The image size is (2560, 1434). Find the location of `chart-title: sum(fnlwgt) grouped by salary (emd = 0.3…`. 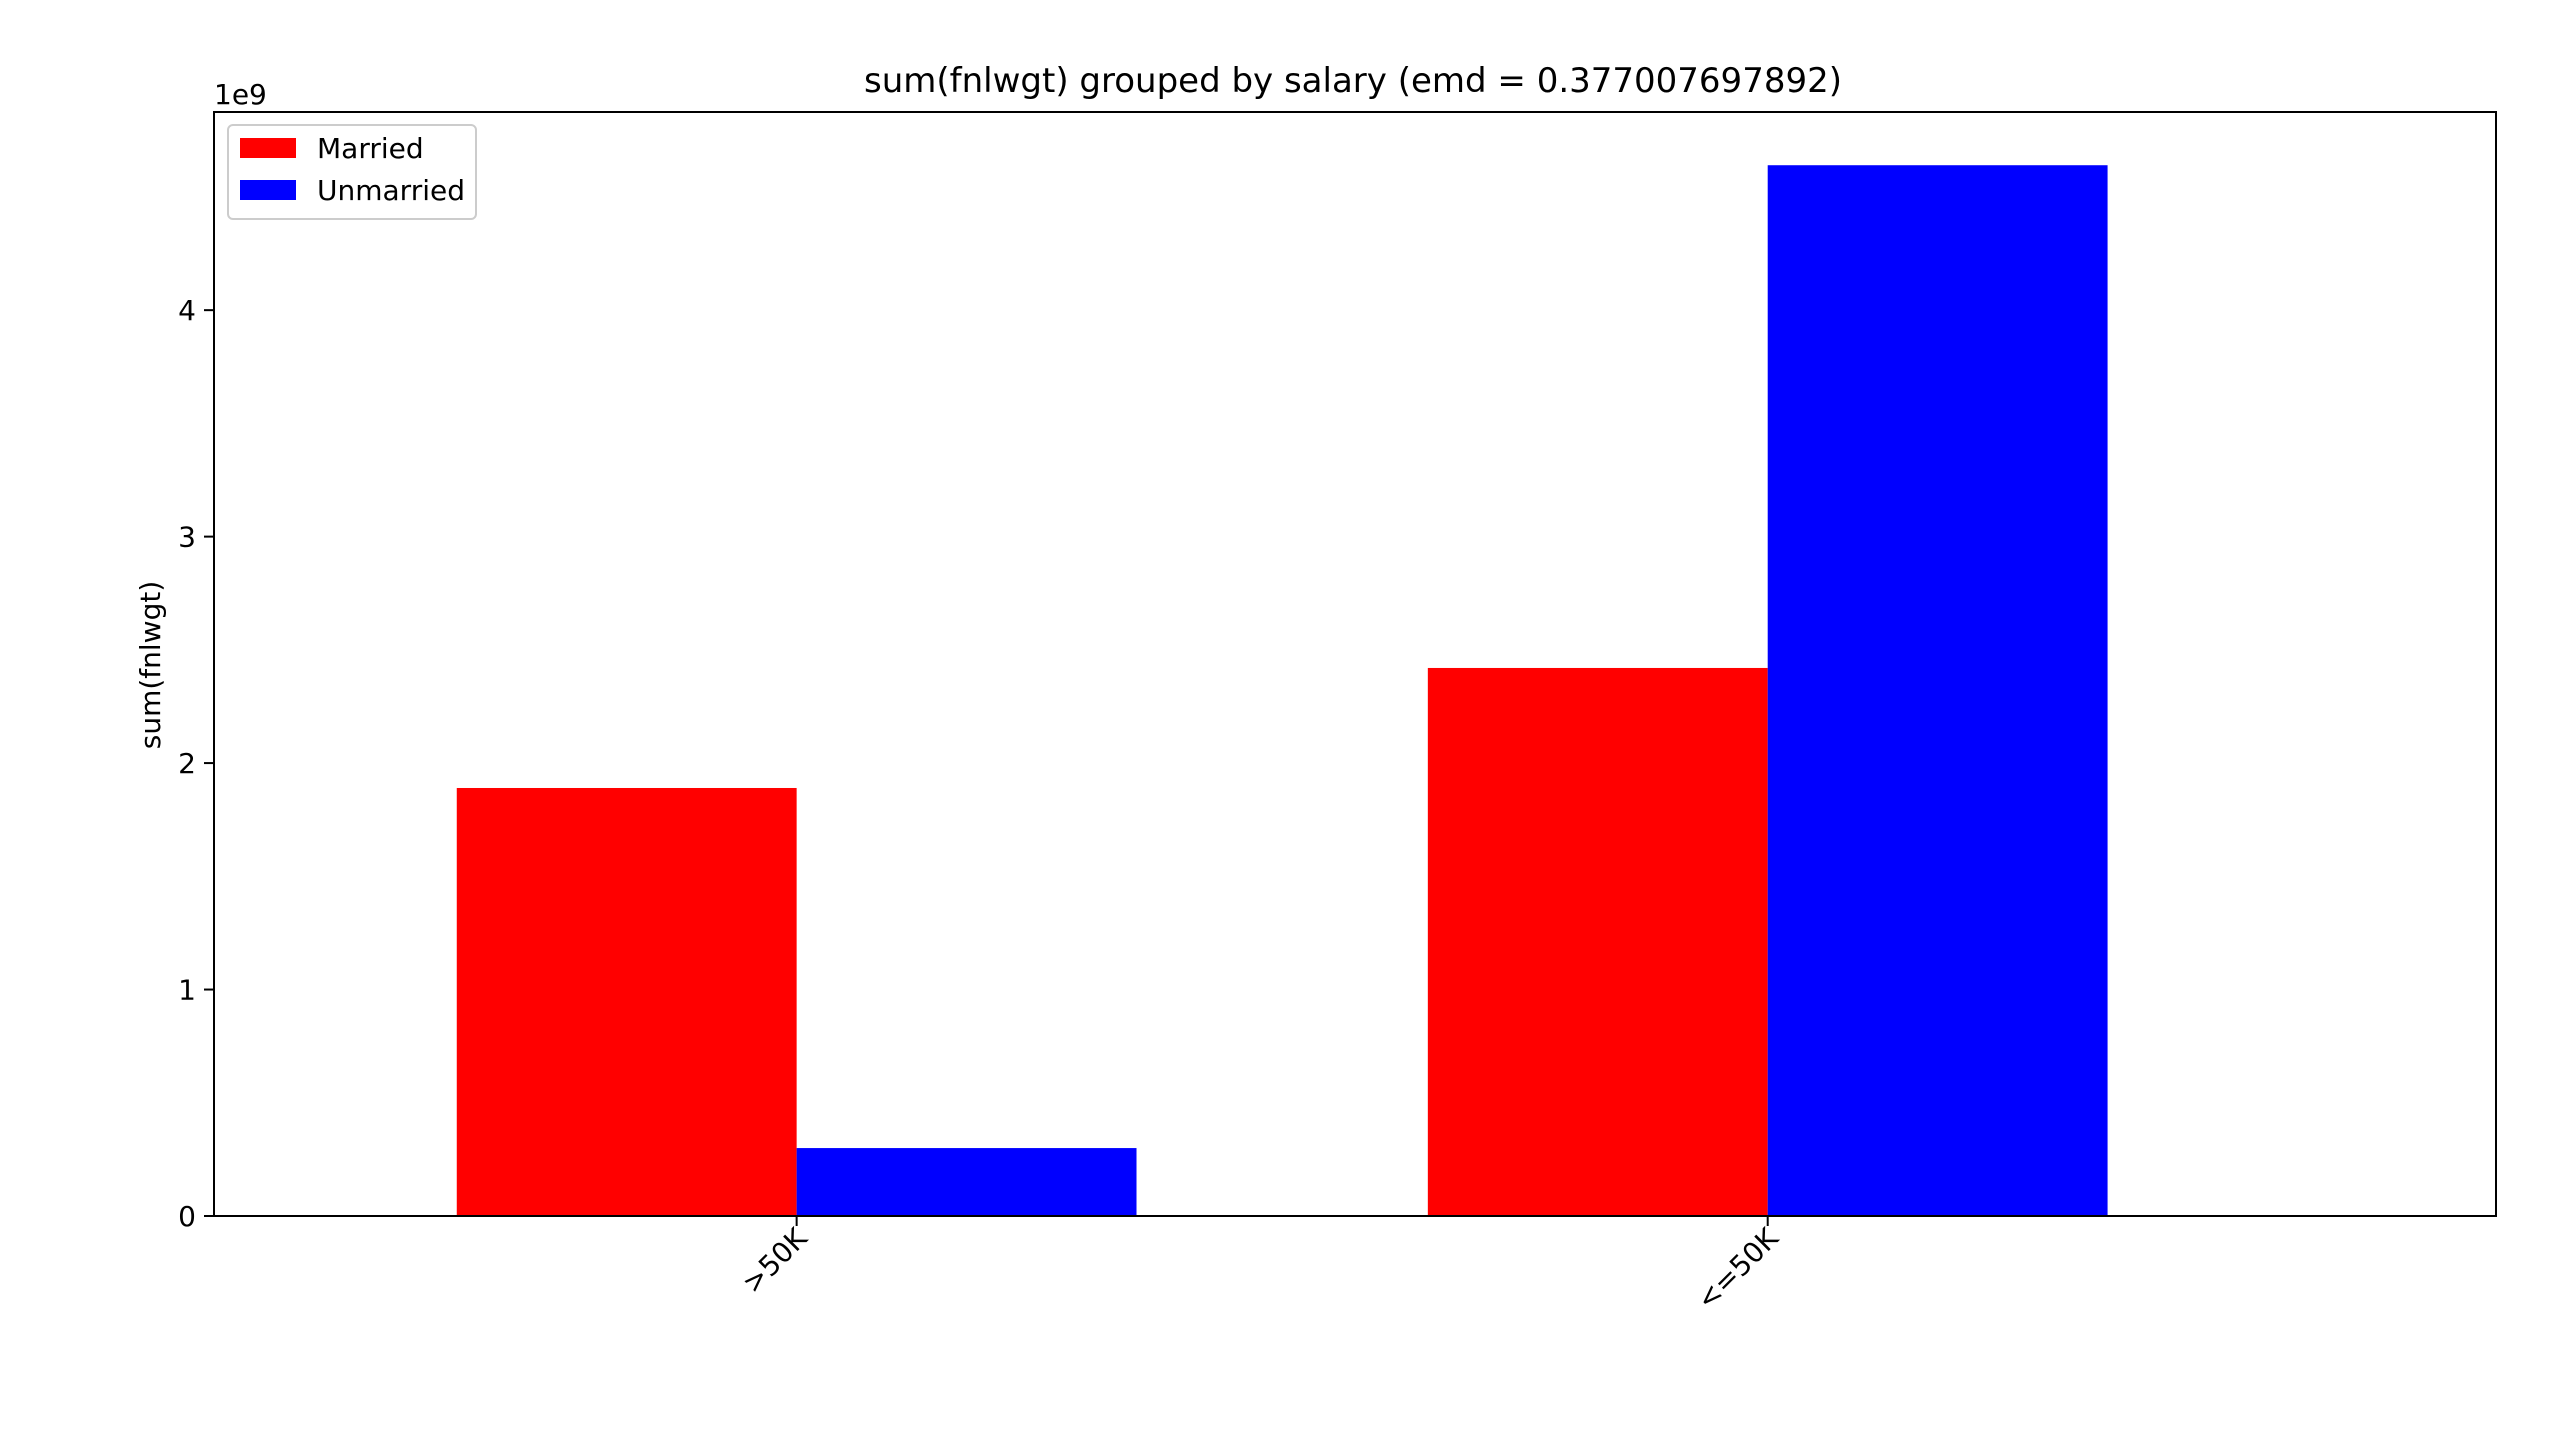

chart-title: sum(fnlwgt) grouped by salary (emd = 0.3… is located at coordinates (1353, 81).